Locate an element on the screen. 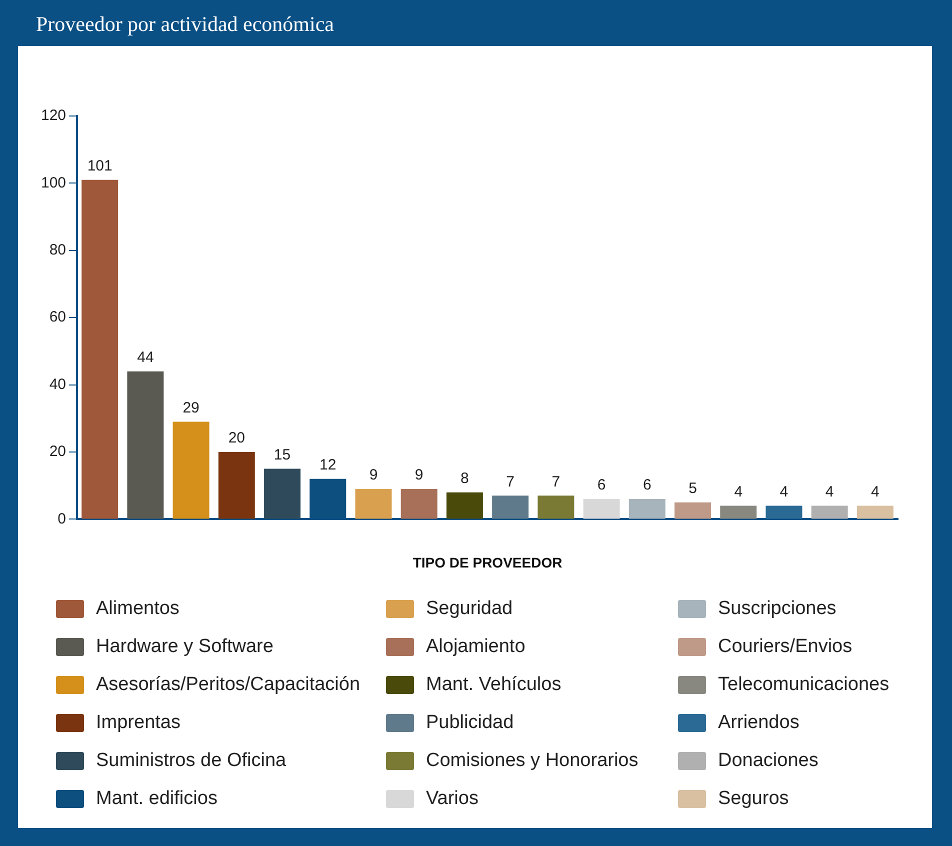 Image resolution: width=952 pixels, height=846 pixels. y-tick-label: 40 is located at coordinates (57, 384).